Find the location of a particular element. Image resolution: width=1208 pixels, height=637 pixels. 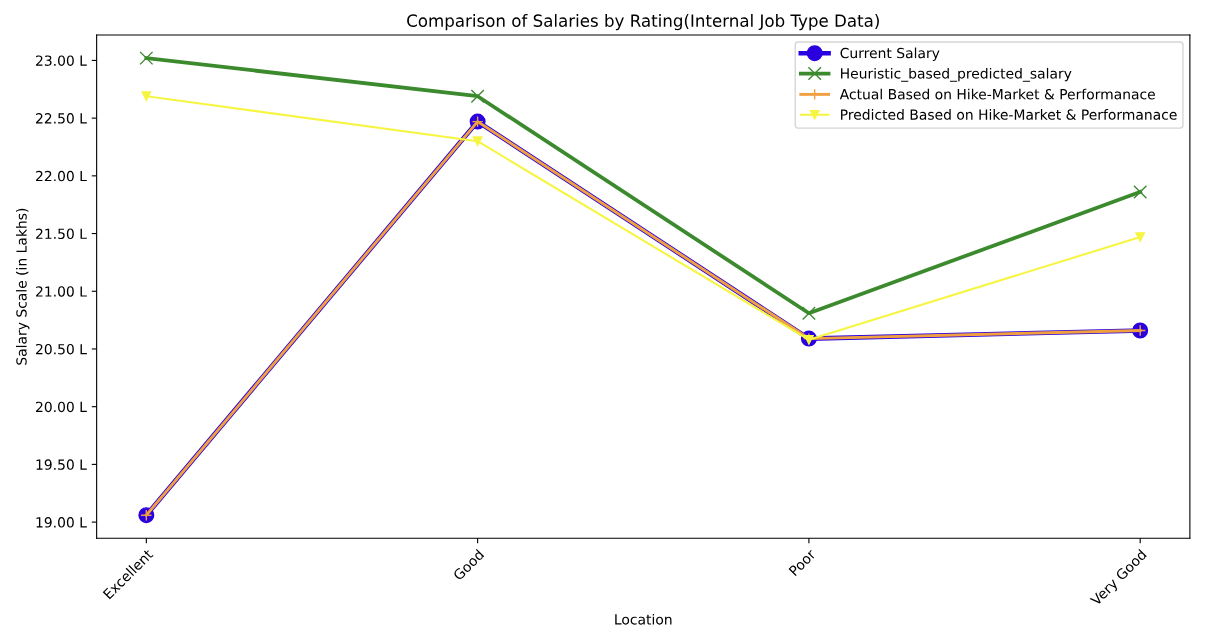

legend-label: Predicted Based on Hike-Market & Performanace is located at coordinates (1009, 114).